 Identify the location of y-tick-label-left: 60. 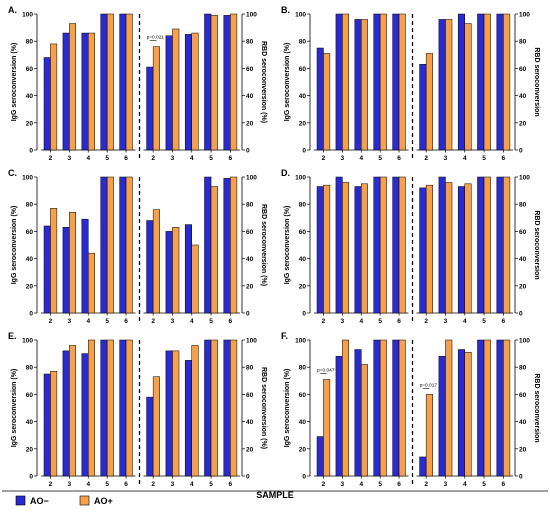
(30, 395).